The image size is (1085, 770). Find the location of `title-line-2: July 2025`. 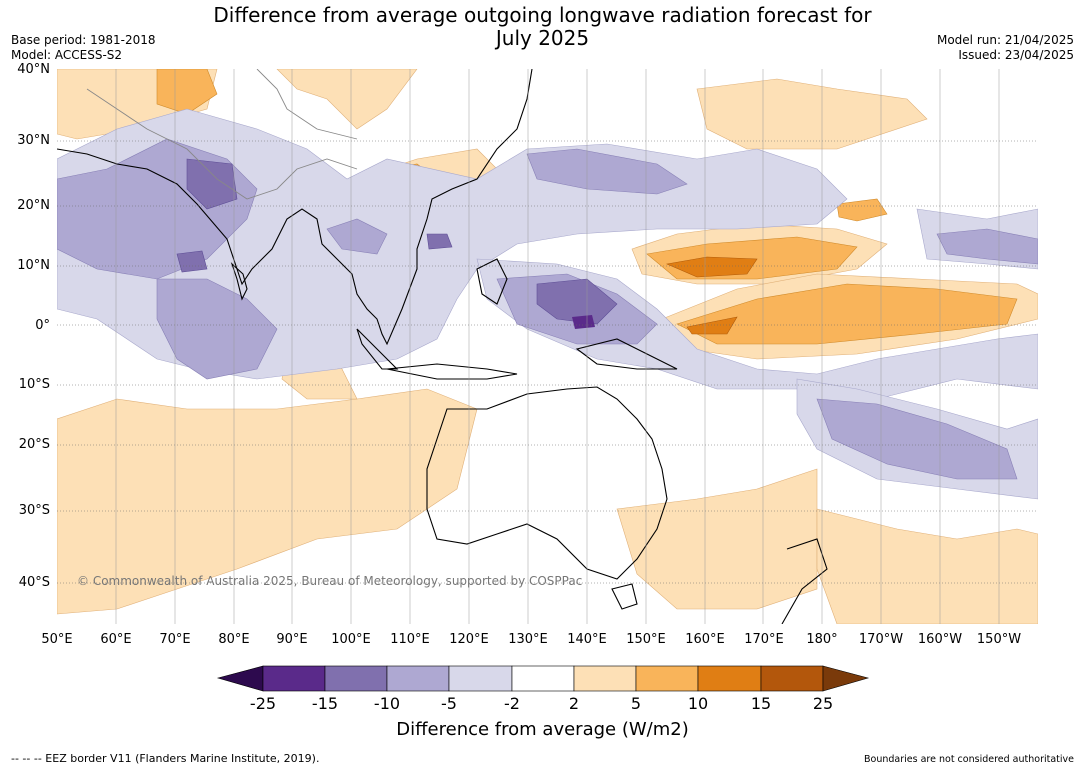

title-line-2: July 2025 is located at coordinates (542, 38).